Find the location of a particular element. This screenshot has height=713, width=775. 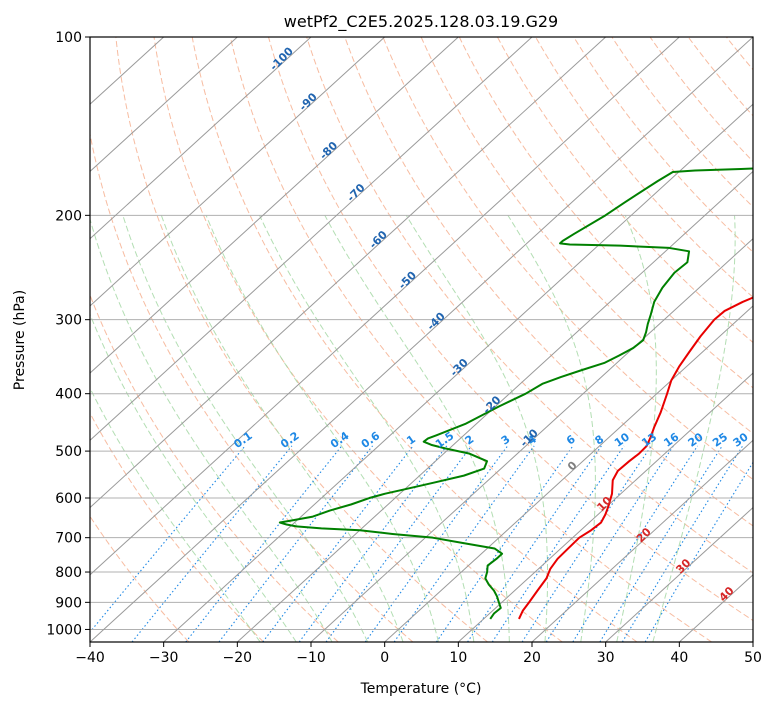

y-tick-label: 500 is located at coordinates (68, 452).